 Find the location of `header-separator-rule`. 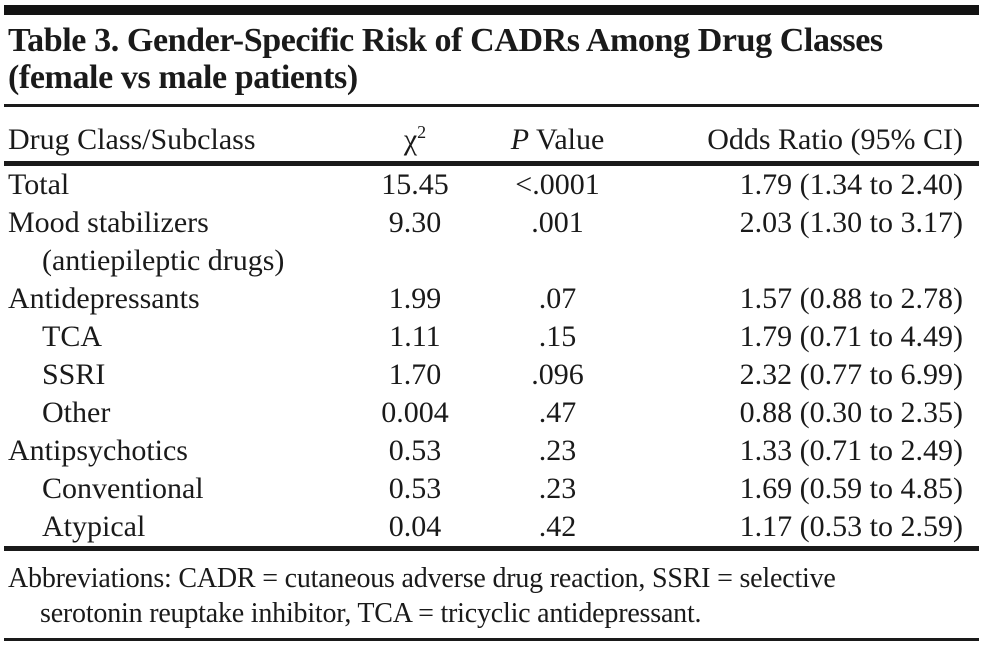

header-separator-rule is located at coordinates (491, 163).